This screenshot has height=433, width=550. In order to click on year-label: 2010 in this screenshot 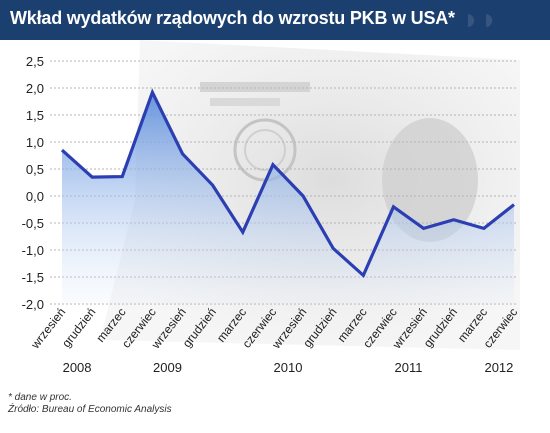, I will do `click(288, 367)`.